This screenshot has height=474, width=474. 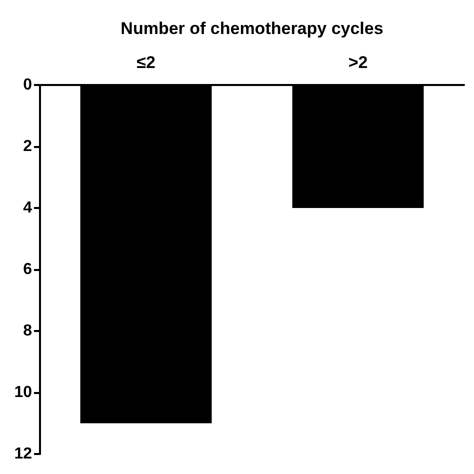 What do you see at coordinates (23, 454) in the screenshot?
I see `y-tick-label: 12` at bounding box center [23, 454].